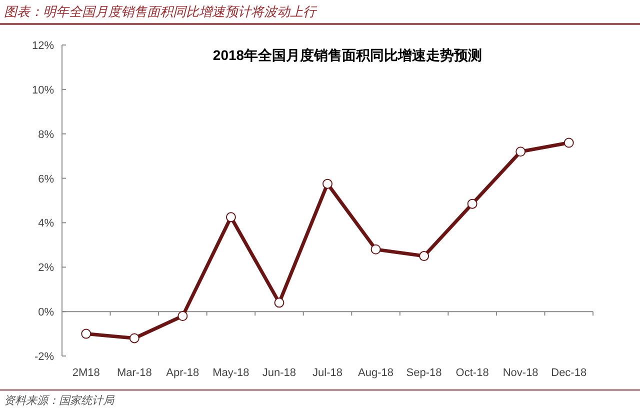  What do you see at coordinates (46, 268) in the screenshot?
I see `y-tick-label: 2%` at bounding box center [46, 268].